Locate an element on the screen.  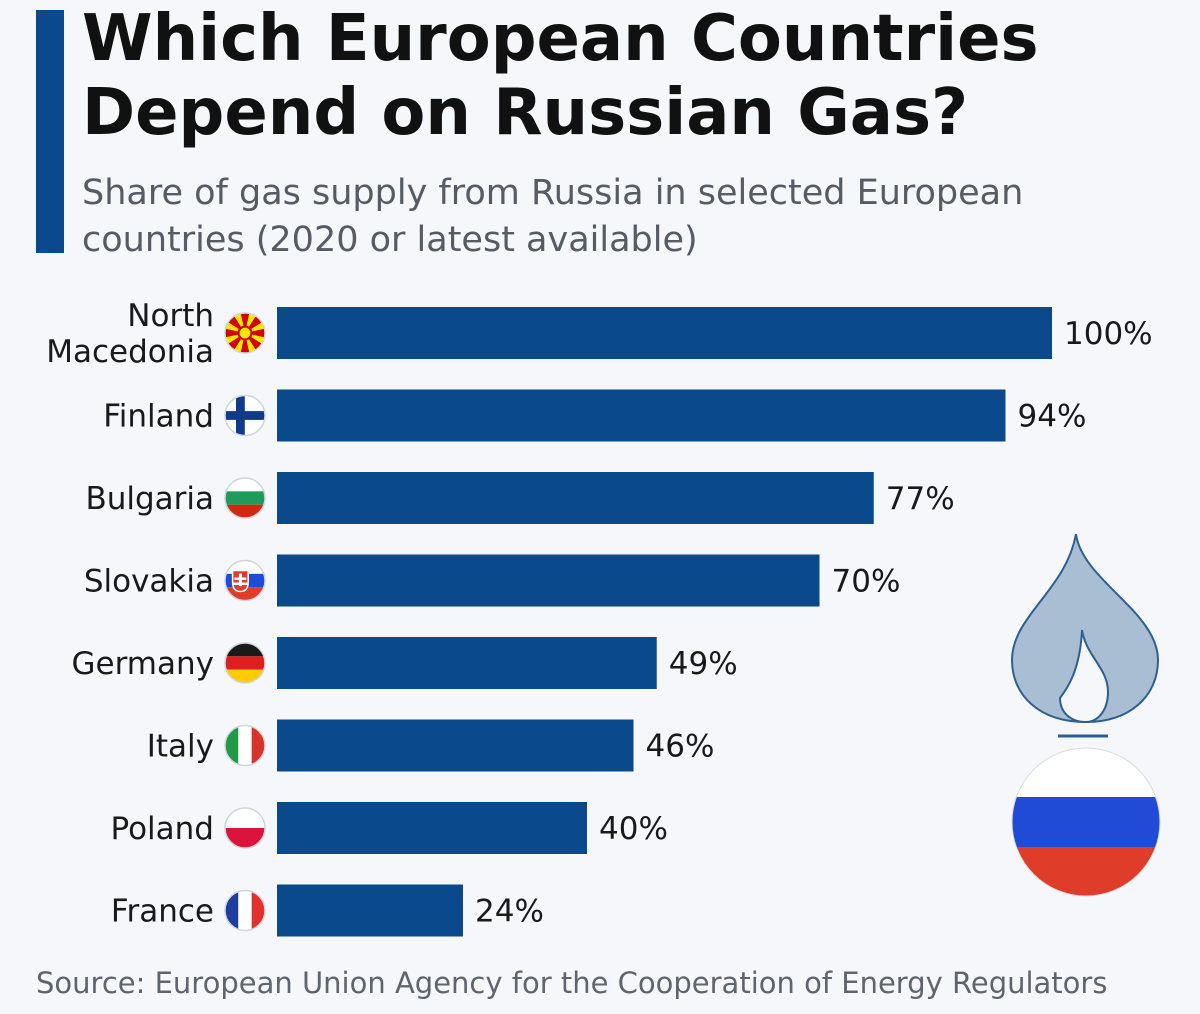
finland-flag is located at coordinates (245, 415).